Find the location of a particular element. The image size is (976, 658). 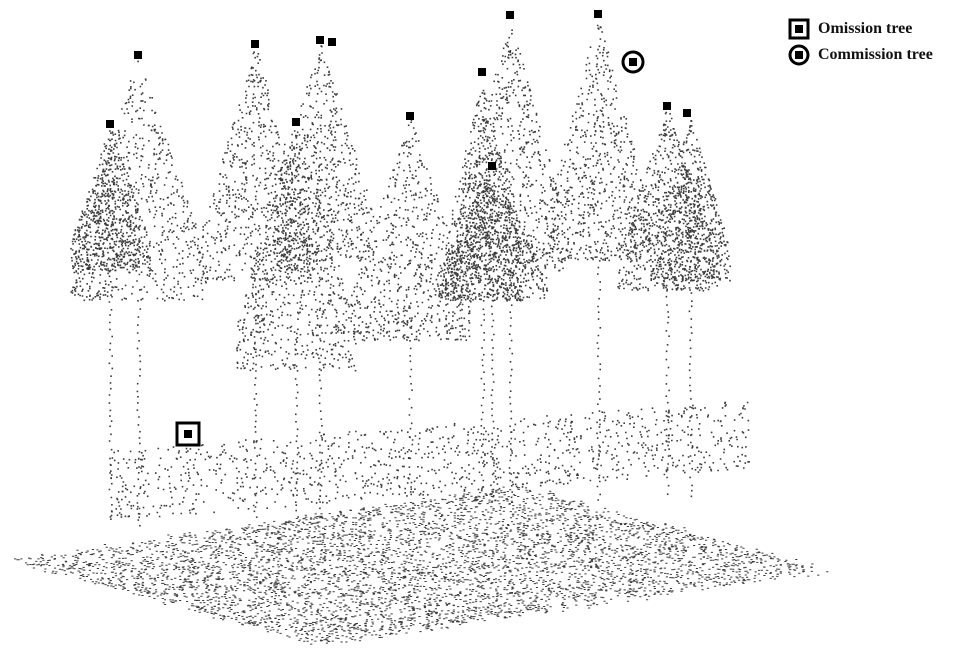

detected-treetop-markers is located at coordinates (398, 90).